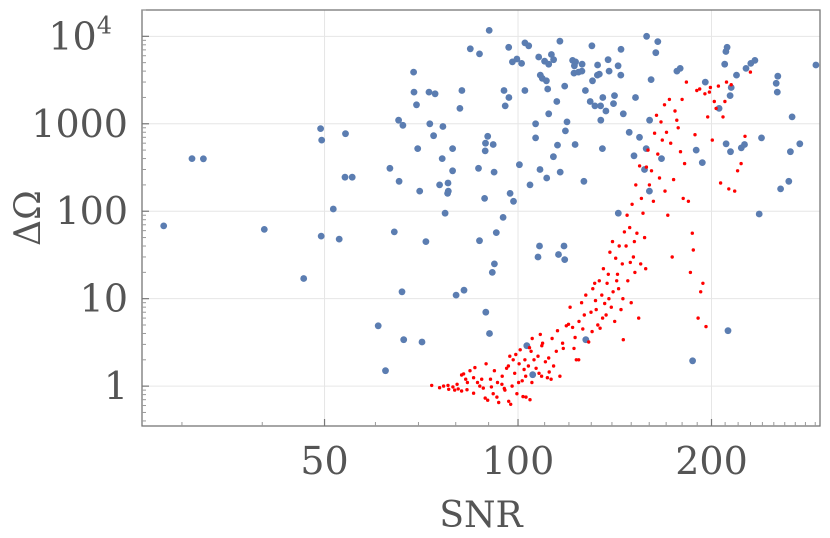  Describe the element at coordinates (116, 386) in the screenshot. I see `y-tick-label: 1` at that location.